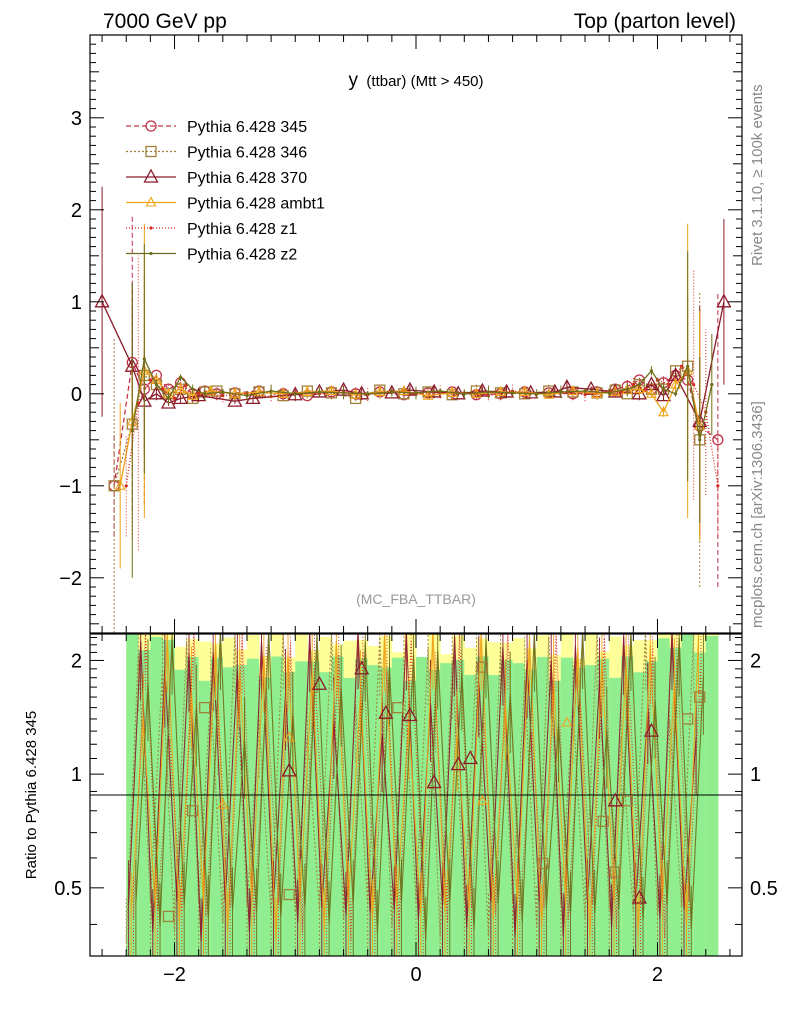  Describe the element at coordinates (242, 255) in the screenshot. I see `legend-label: Pythia 6.428 z2` at that location.